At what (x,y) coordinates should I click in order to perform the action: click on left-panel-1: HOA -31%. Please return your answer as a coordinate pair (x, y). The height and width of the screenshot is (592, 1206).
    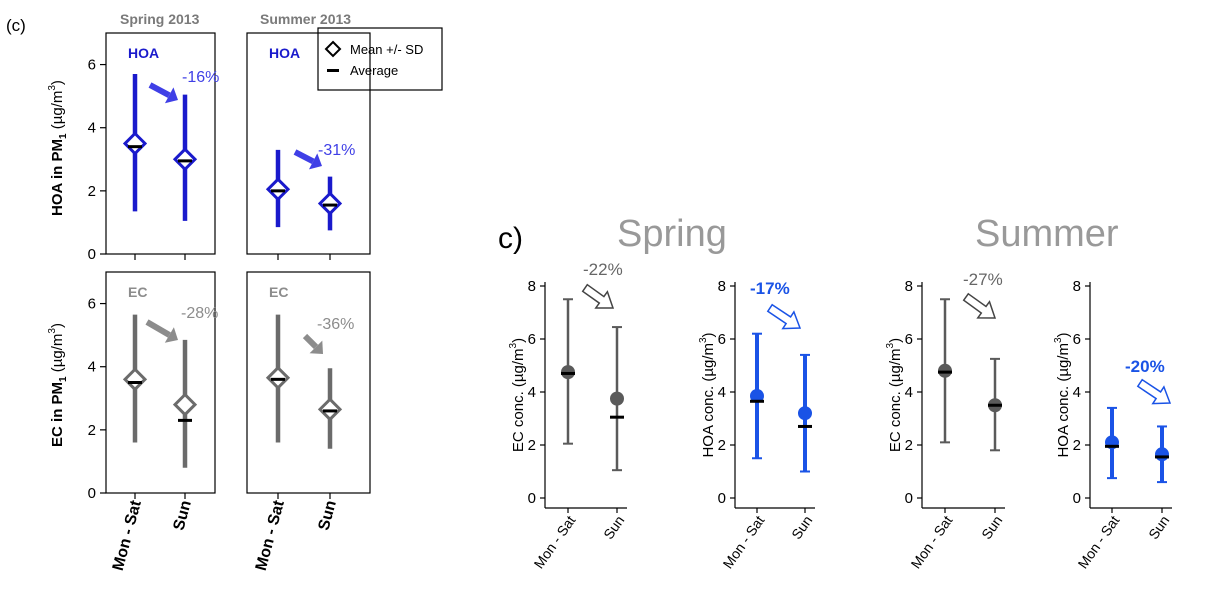
    Looking at the image, I should click on (308, 146).